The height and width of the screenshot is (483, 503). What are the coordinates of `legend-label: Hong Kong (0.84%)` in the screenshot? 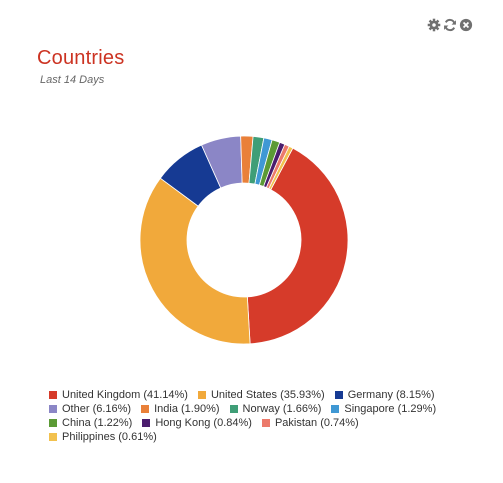 It's located at (203, 423).